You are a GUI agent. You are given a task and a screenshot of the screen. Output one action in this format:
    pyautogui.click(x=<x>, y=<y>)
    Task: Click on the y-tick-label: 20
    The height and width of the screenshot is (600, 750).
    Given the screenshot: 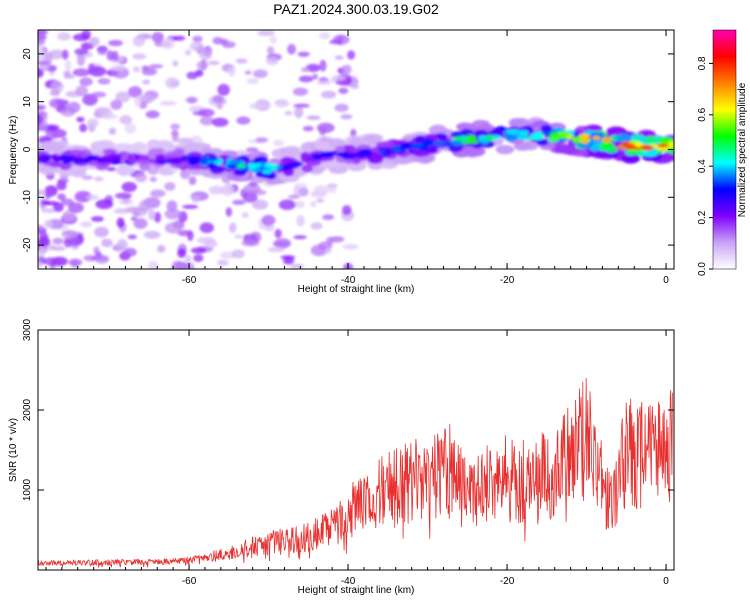 What is the action you would take?
    pyautogui.click(x=27, y=54)
    